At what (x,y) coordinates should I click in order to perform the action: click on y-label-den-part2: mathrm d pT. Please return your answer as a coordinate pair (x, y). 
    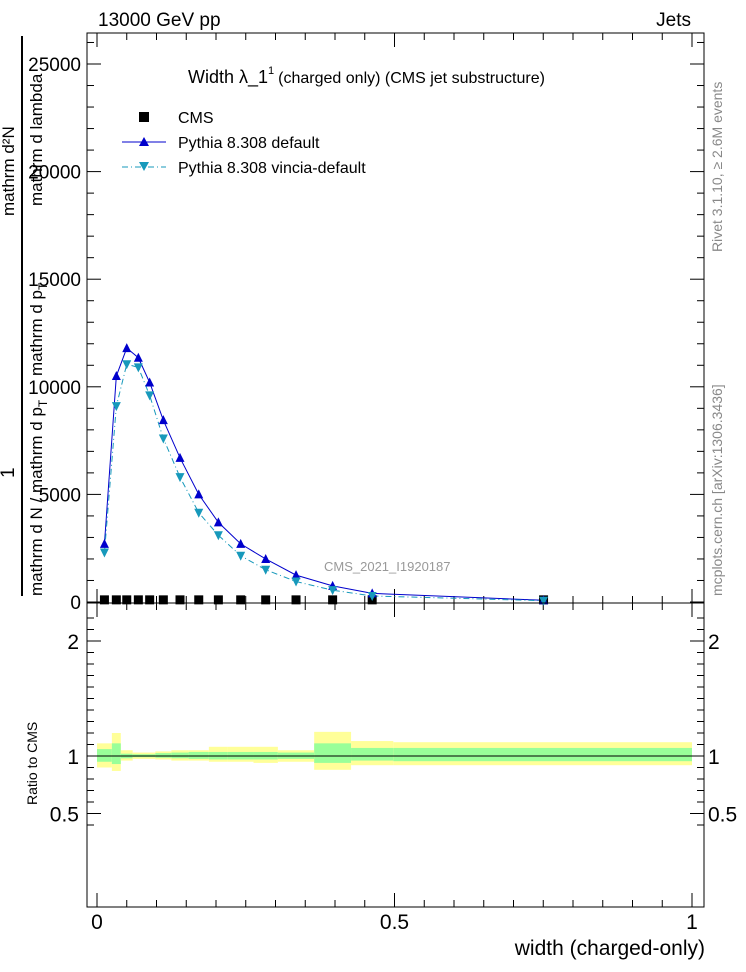
    Looking at the image, I should click on (38, 329).